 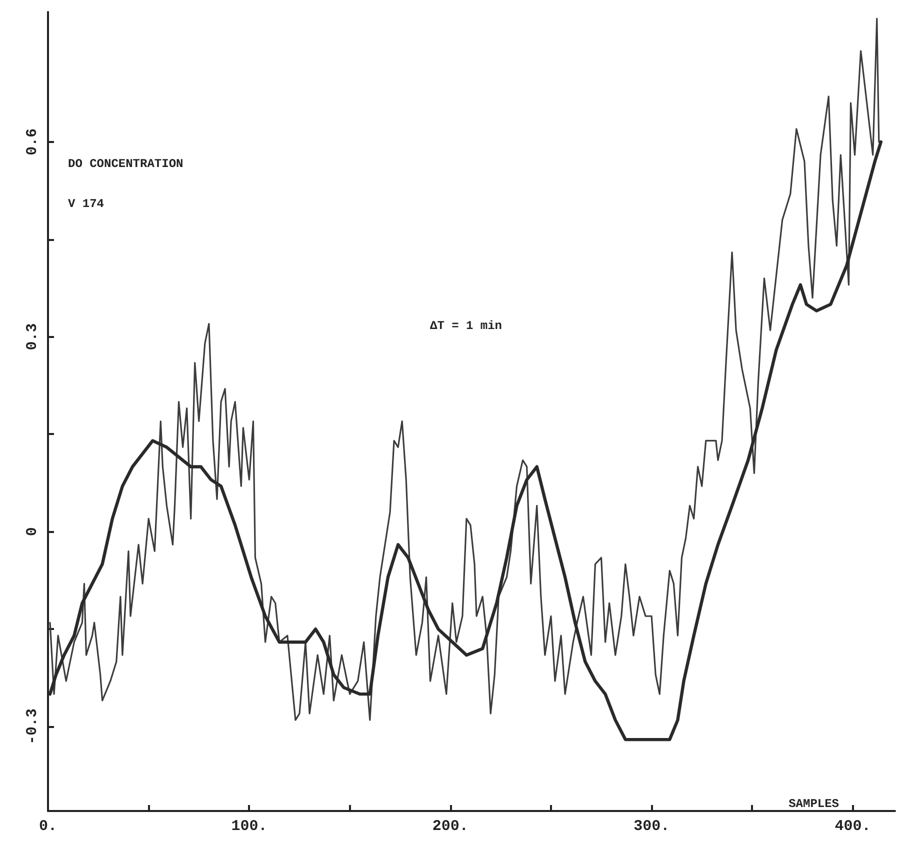 What do you see at coordinates (814, 804) in the screenshot?
I see `x-axis-title: SAMPLES` at bounding box center [814, 804].